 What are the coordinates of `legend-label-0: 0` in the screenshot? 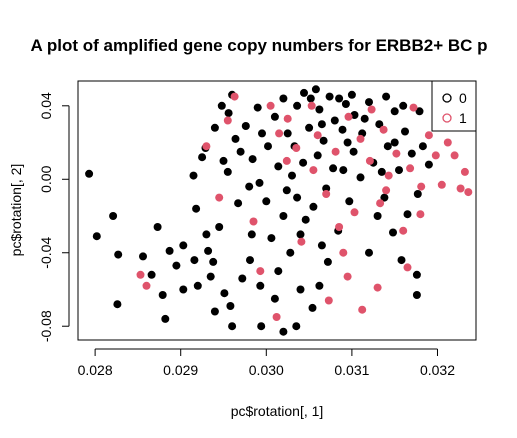 It's located at (463, 98).